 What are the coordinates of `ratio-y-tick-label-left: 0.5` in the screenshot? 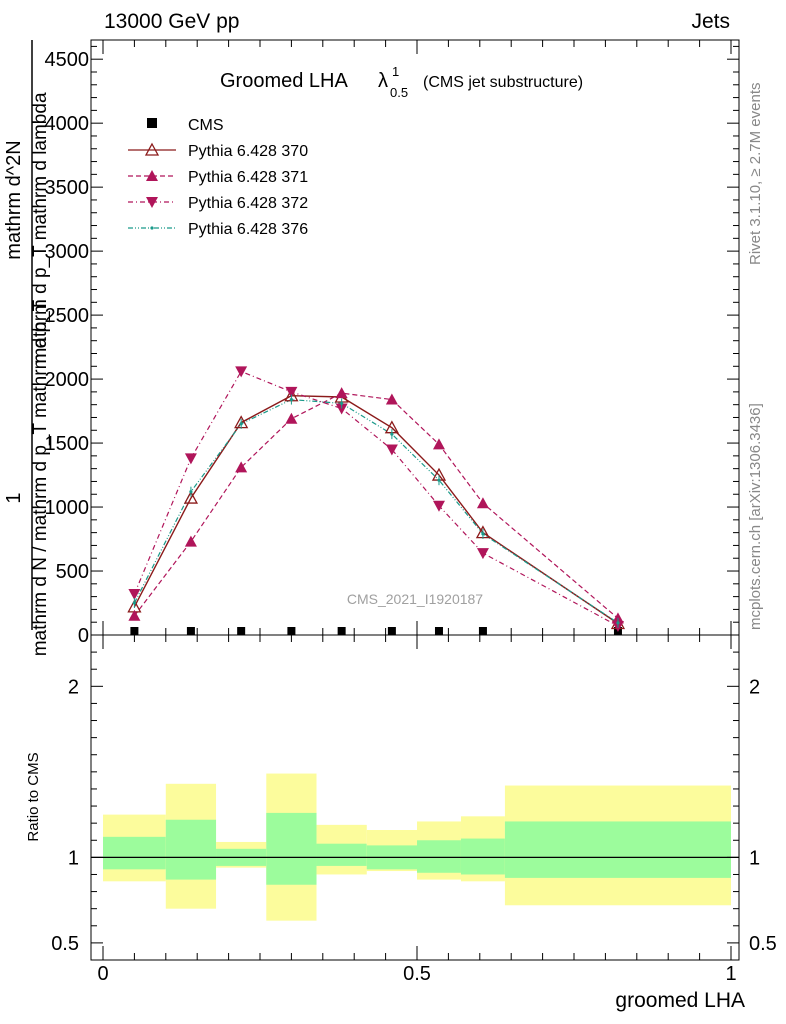 It's located at (65, 944).